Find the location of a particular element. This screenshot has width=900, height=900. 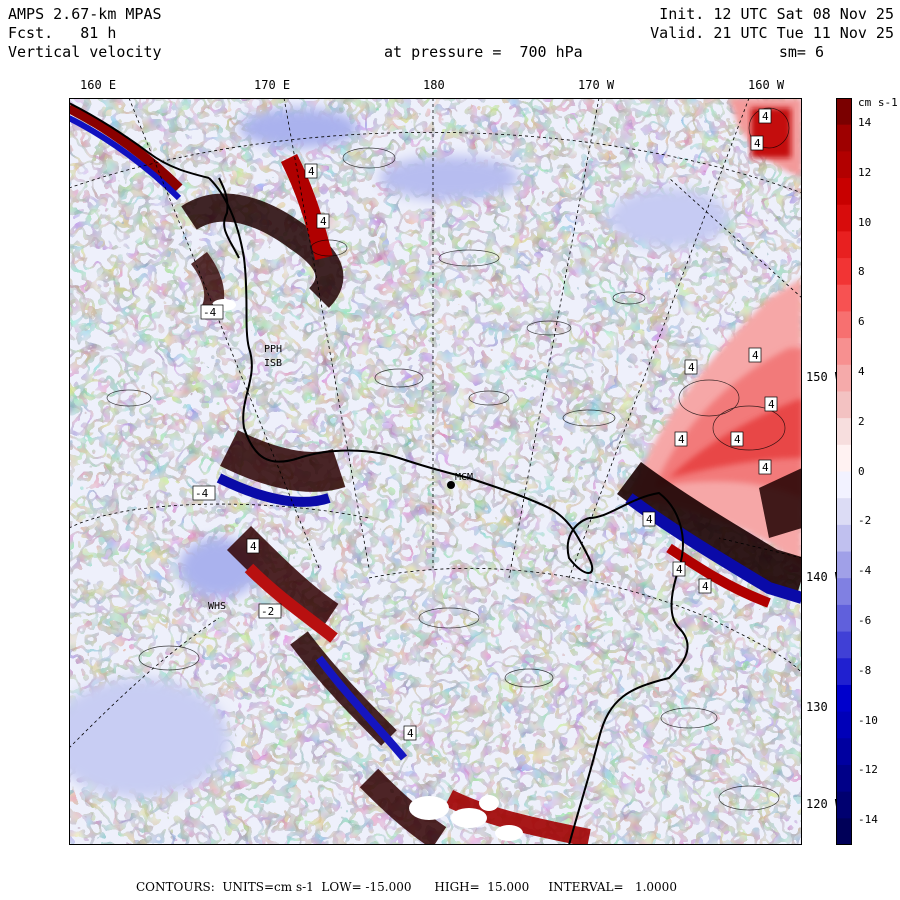

colorbar-label: 12 is located at coordinates (865, 172).